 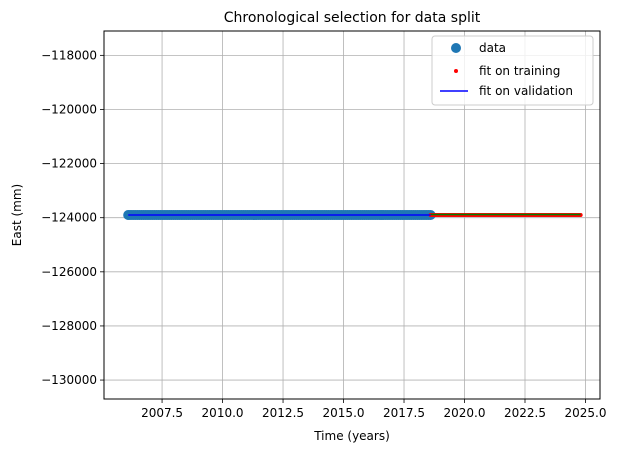 I want to click on x-tick-label: 2012.5, so click(x=283, y=413).